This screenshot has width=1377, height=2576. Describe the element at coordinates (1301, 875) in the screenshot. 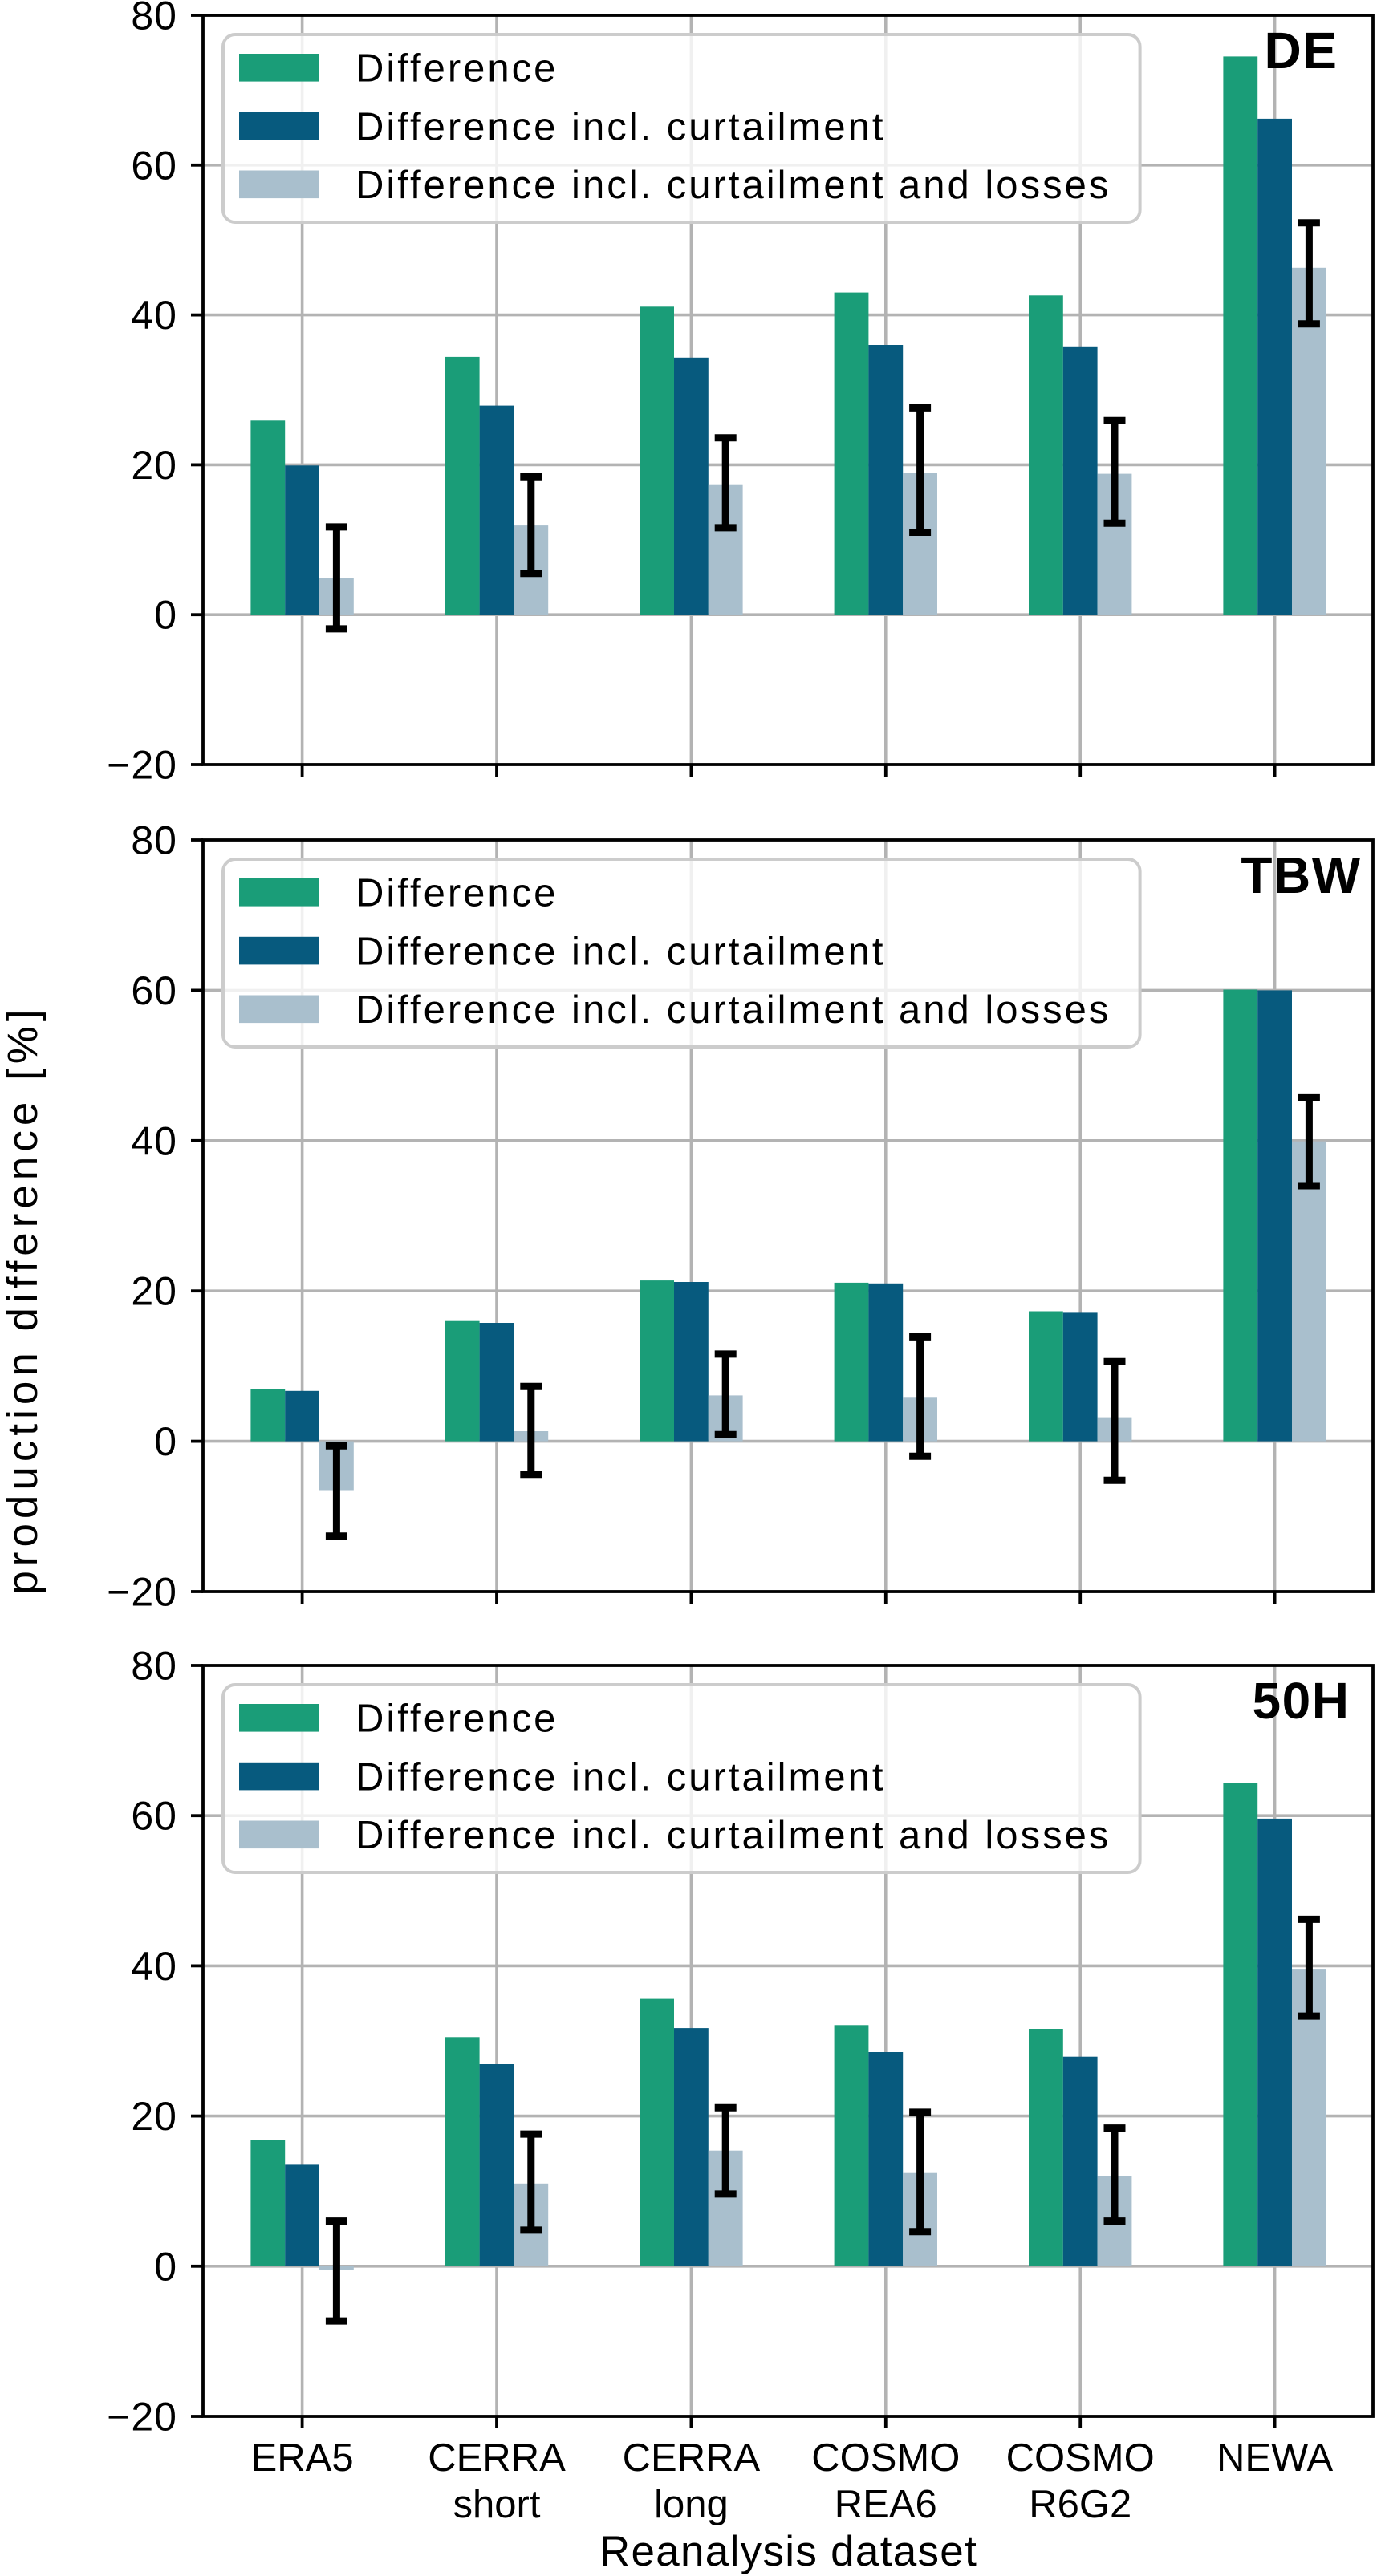

I see `svg-text: TBW` at that location.